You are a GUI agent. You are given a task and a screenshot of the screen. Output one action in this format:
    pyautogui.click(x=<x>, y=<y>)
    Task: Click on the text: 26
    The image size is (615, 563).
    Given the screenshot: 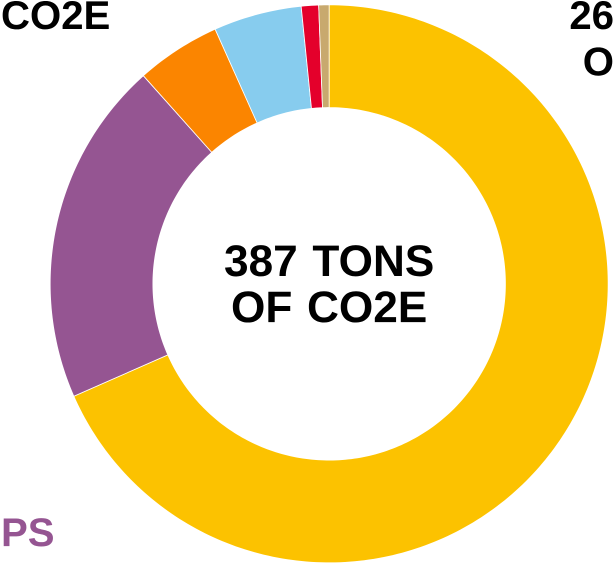 What is the action you would take?
    pyautogui.click(x=591, y=15)
    